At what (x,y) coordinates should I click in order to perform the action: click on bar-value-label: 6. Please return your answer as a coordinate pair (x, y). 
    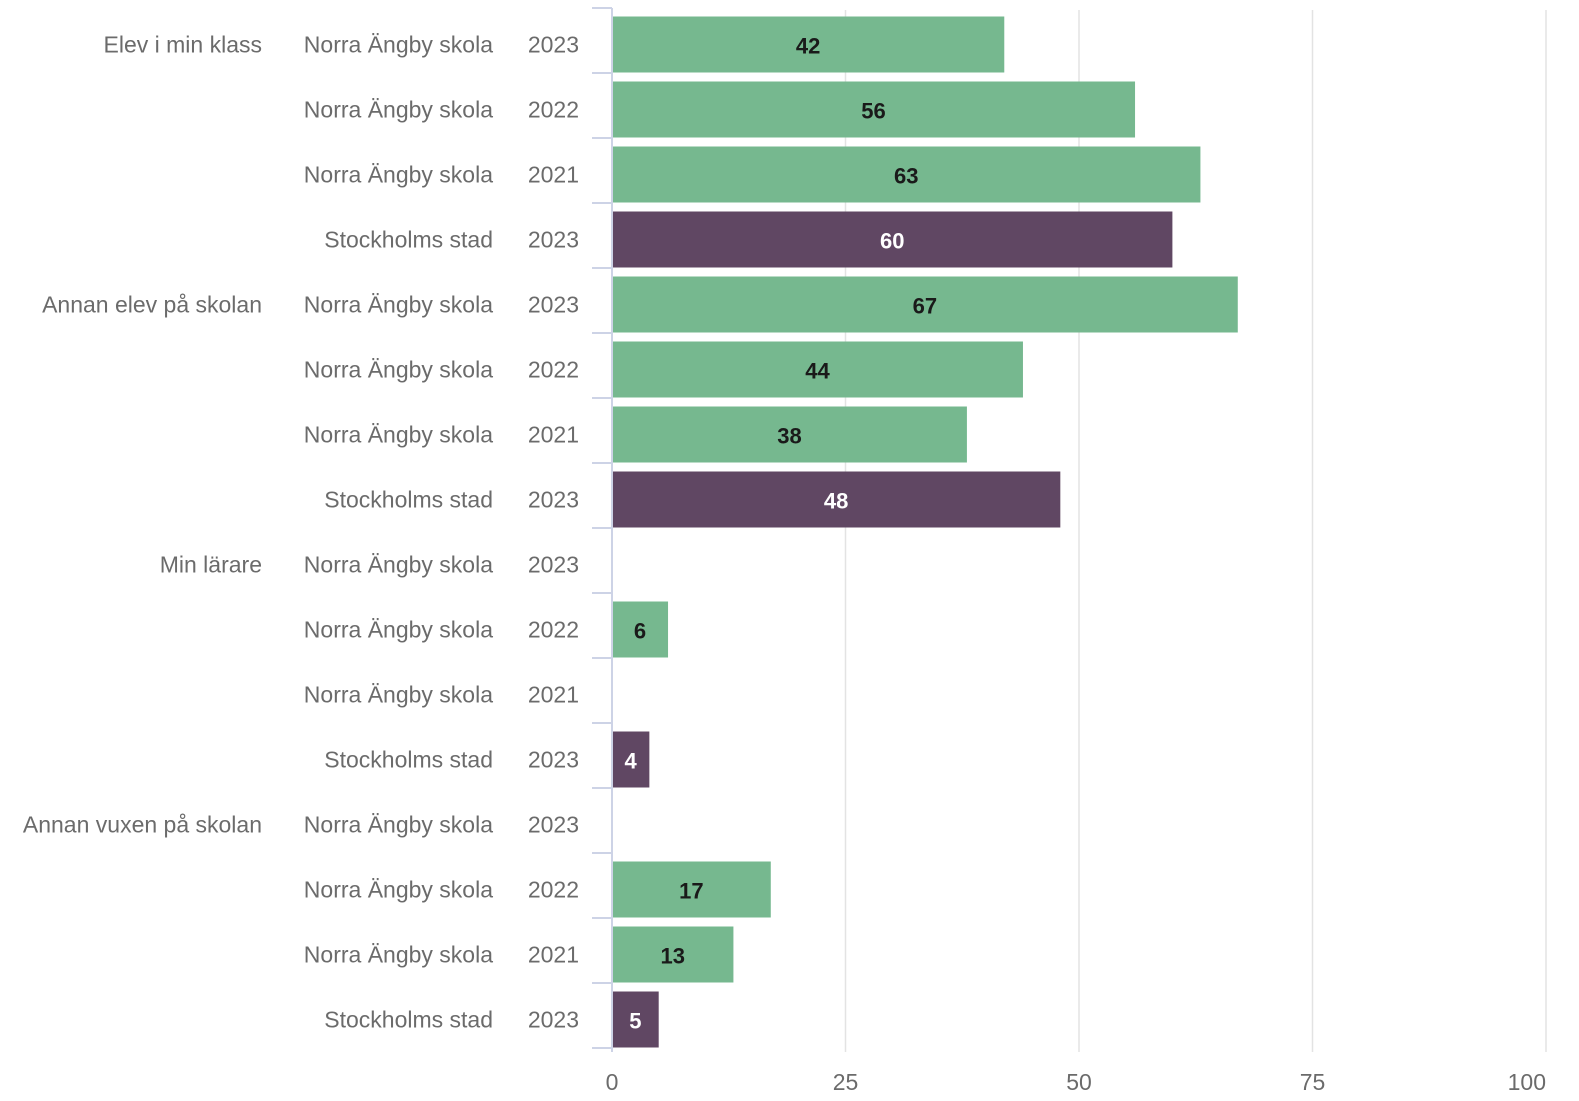
    Looking at the image, I should click on (640, 631).